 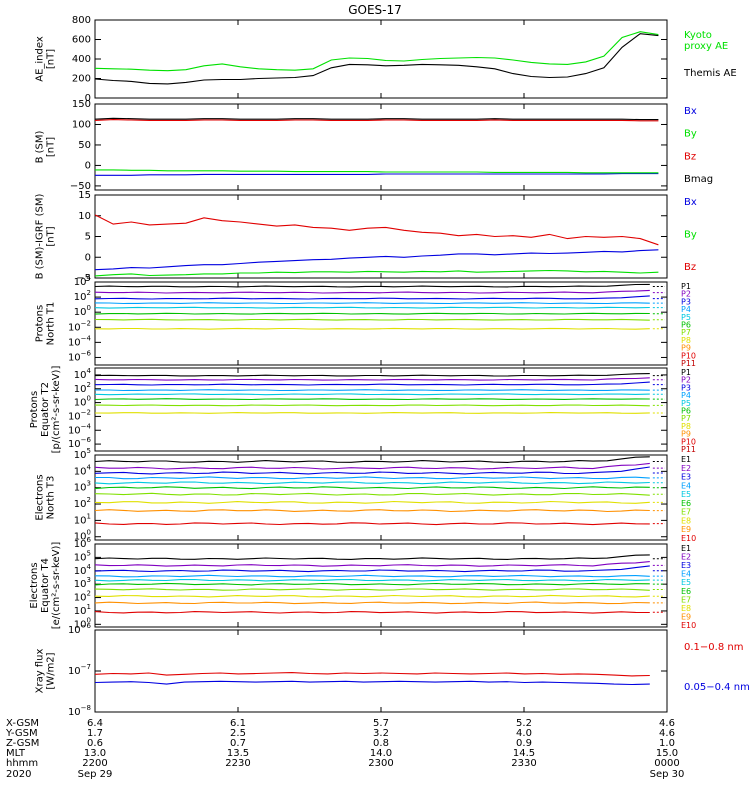 What do you see at coordinates (40, 323) in the screenshot?
I see `y-axis-label: Protons` at bounding box center [40, 323].